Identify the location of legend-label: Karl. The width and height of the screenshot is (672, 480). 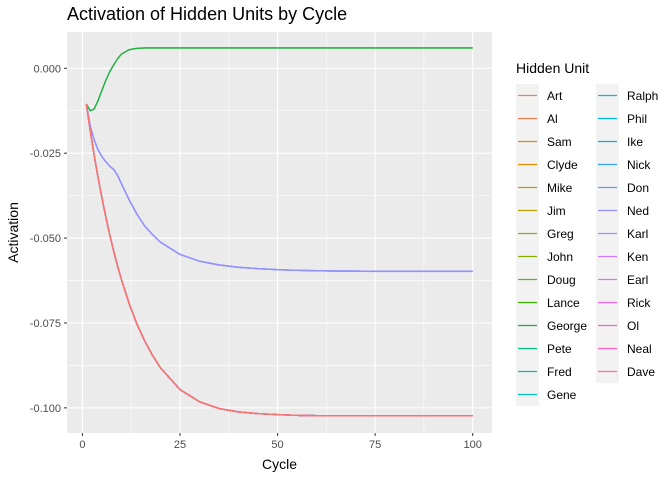
(637, 234).